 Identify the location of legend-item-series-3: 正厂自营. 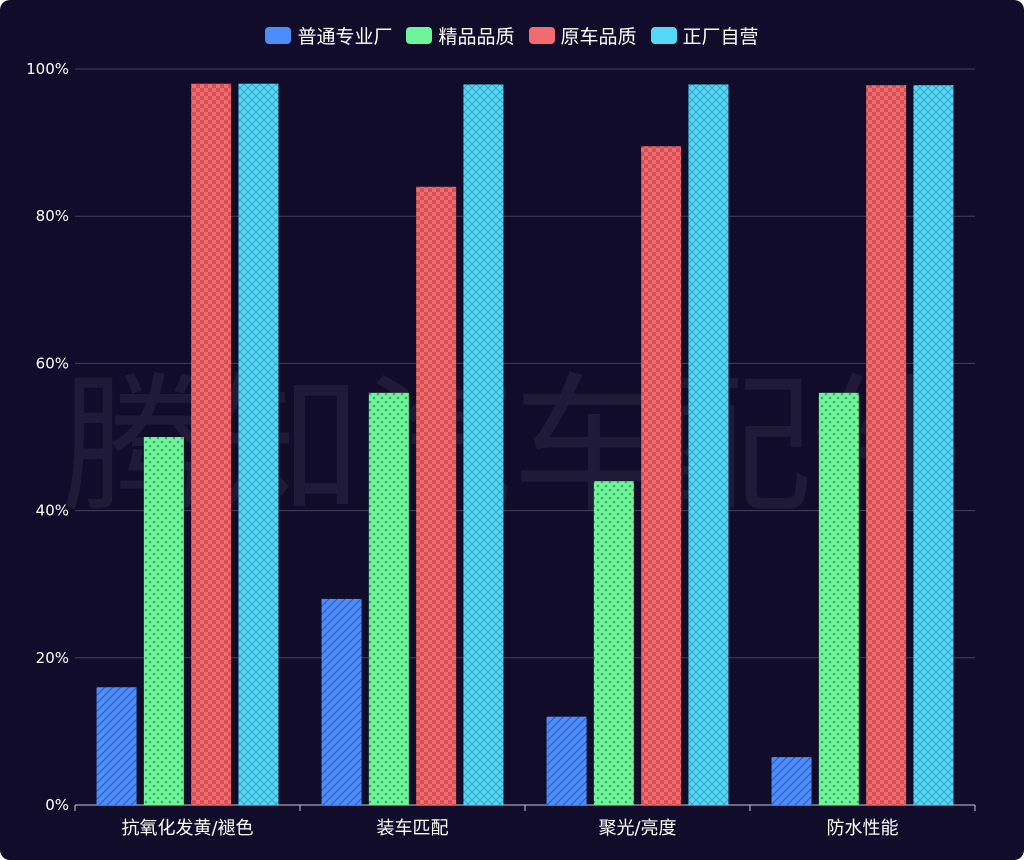
(704, 35).